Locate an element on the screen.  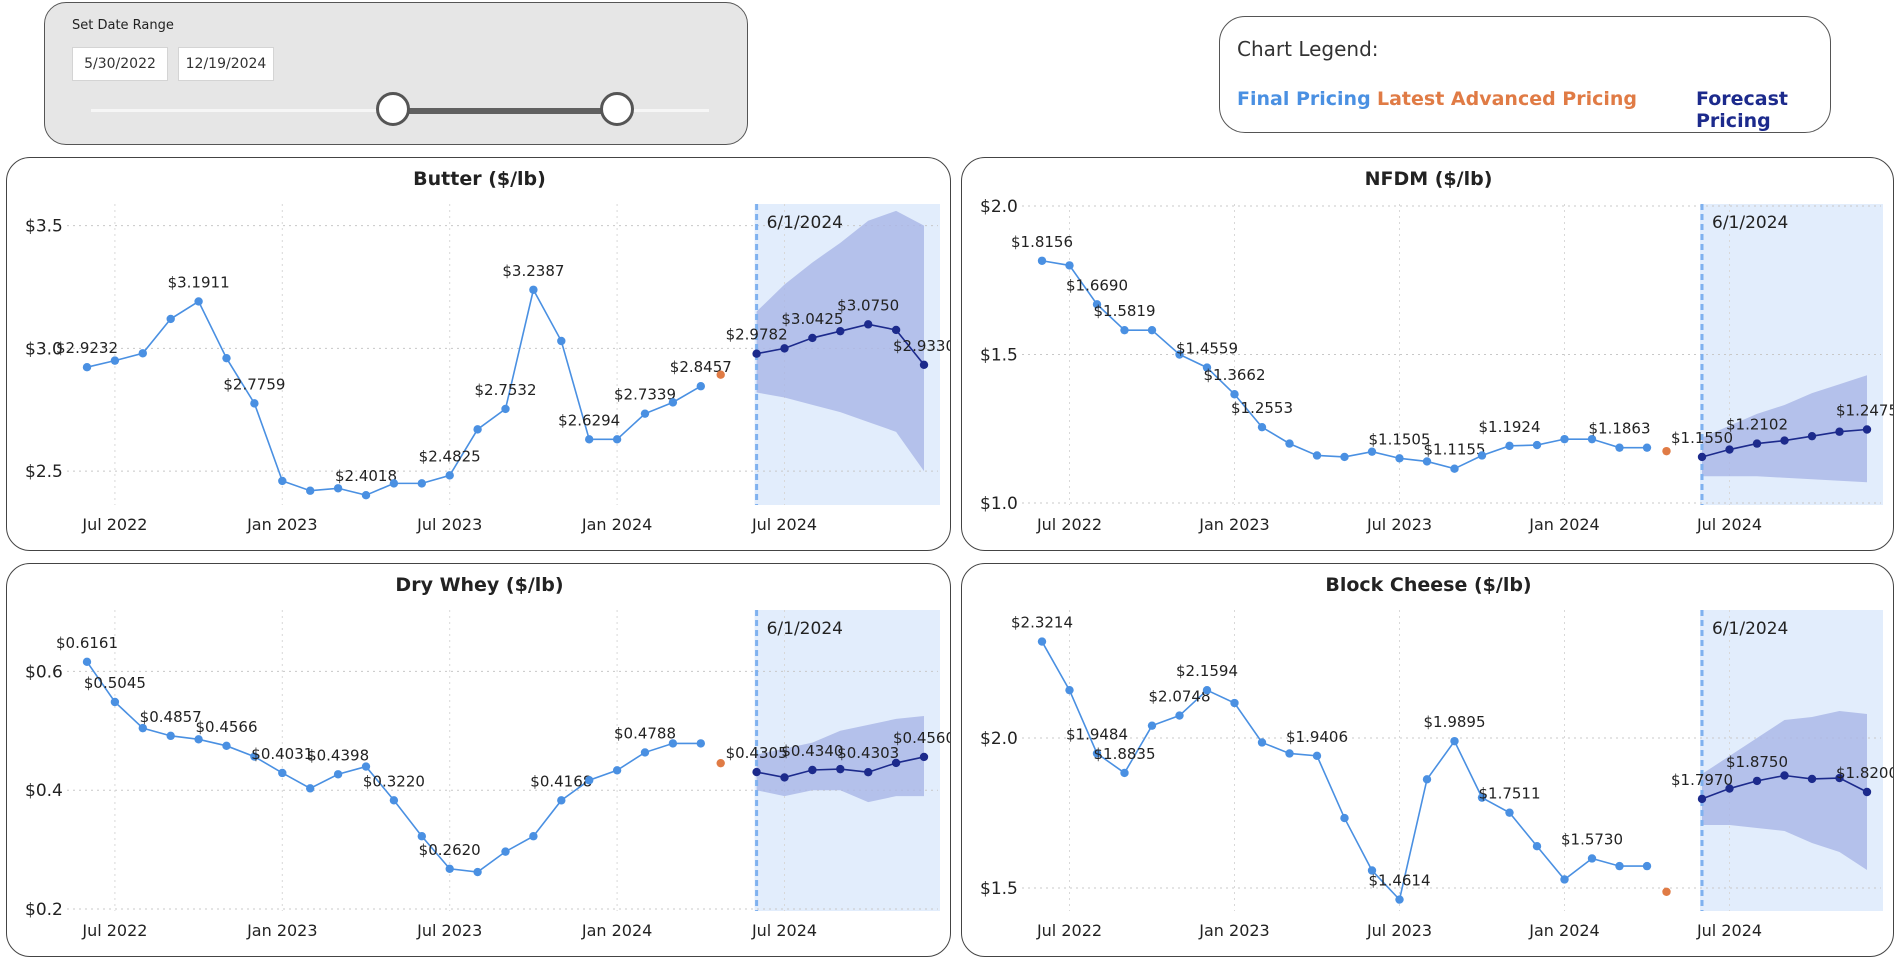
nfdm-final-data-label: $1.1505 is located at coordinates (1399, 439).